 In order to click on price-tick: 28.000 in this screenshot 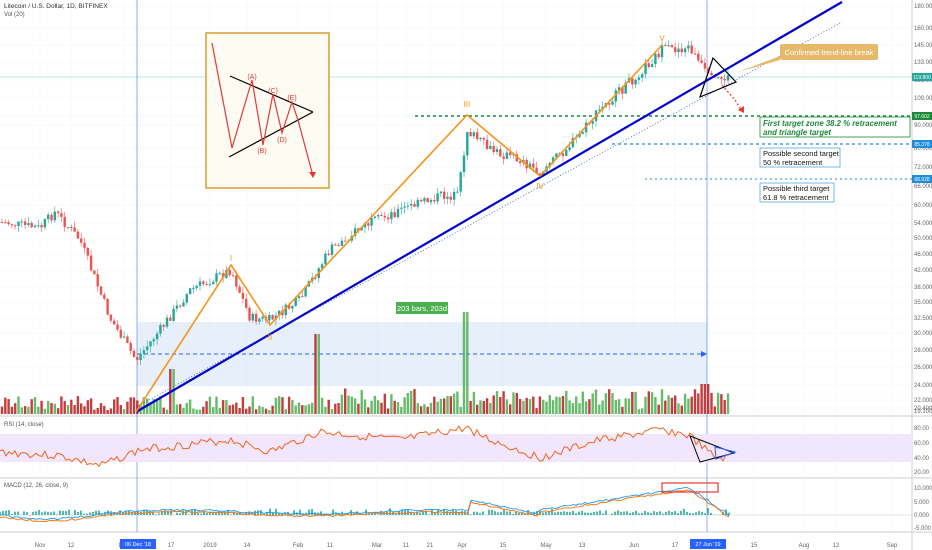, I will do `click(923, 351)`.